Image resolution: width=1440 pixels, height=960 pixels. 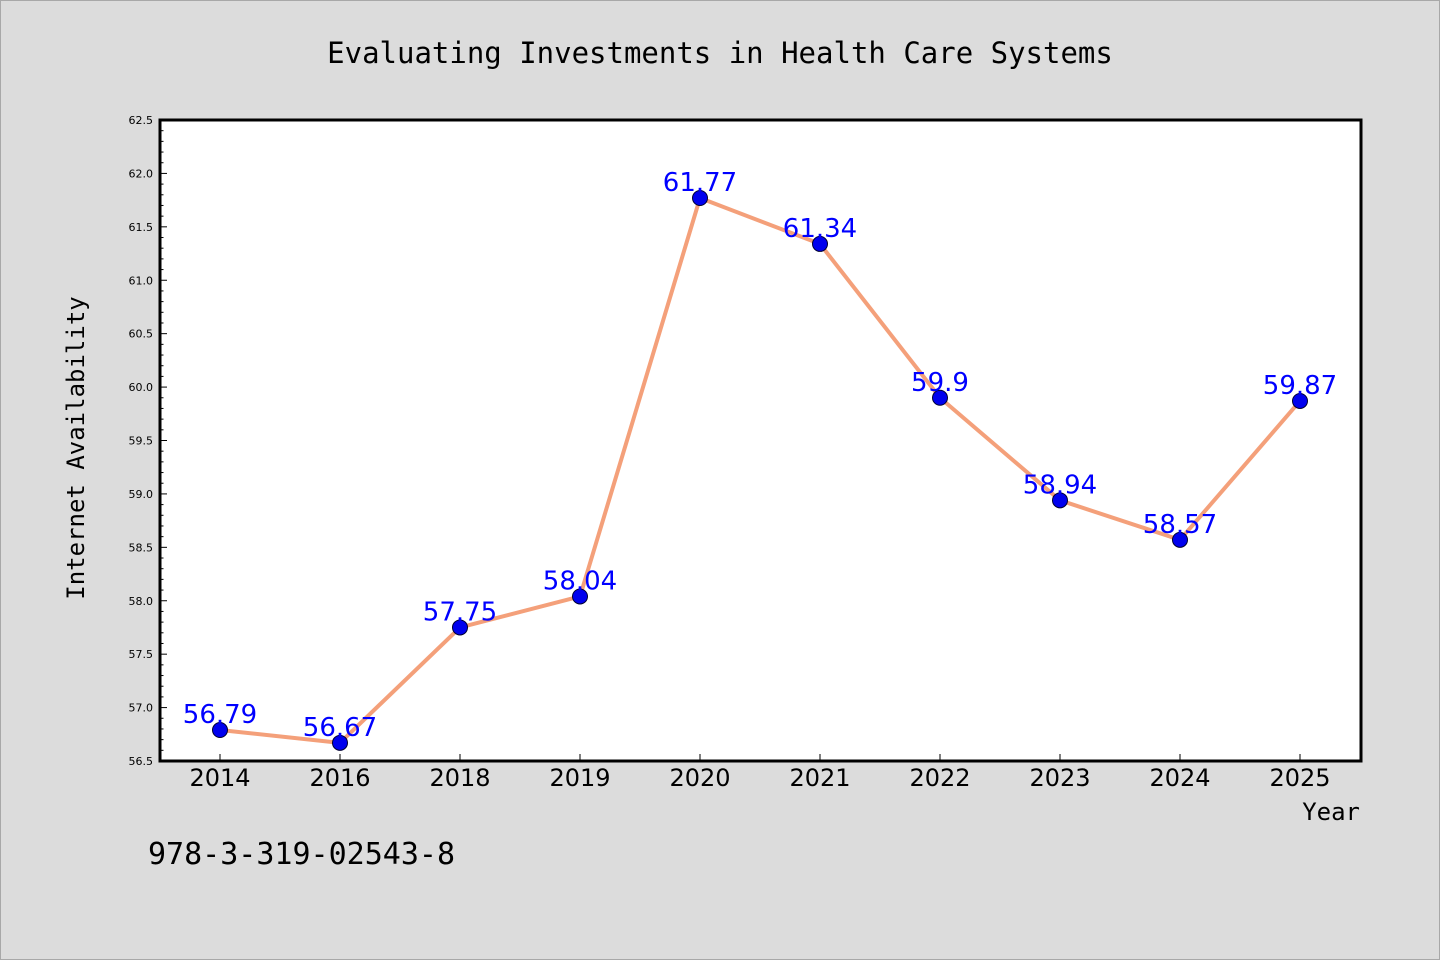 I want to click on data-label: 58.57, so click(x=1180, y=525).